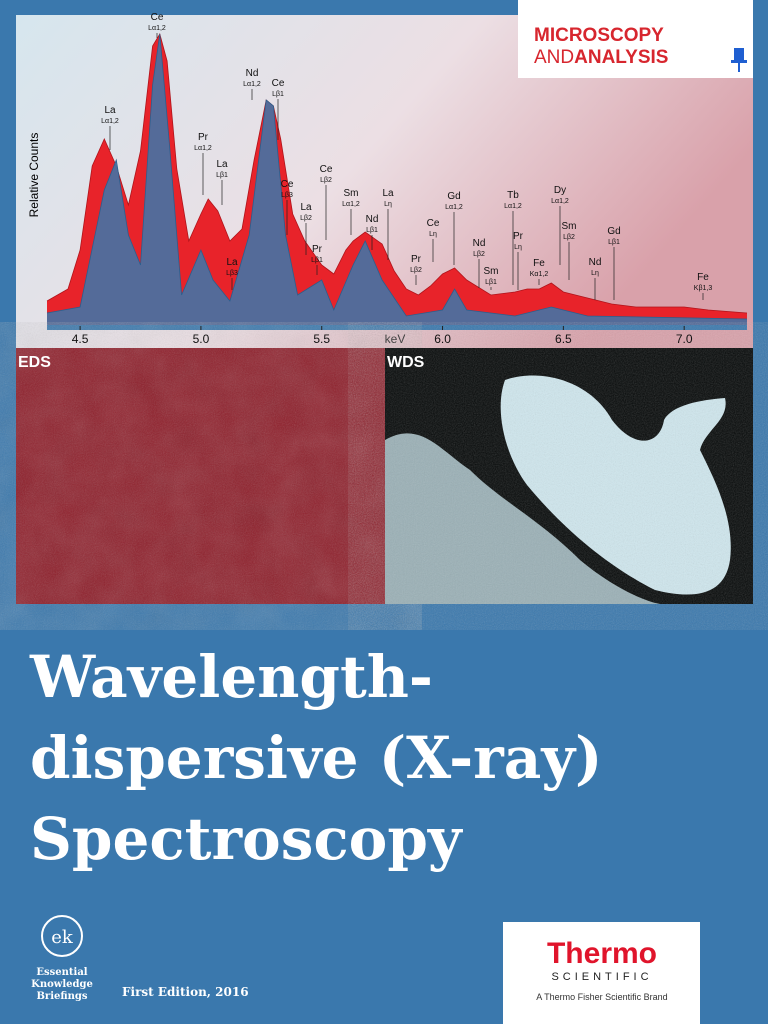 The image size is (768, 1024). What do you see at coordinates (185, 992) in the screenshot?
I see `edition: First Edition, 2016` at bounding box center [185, 992].